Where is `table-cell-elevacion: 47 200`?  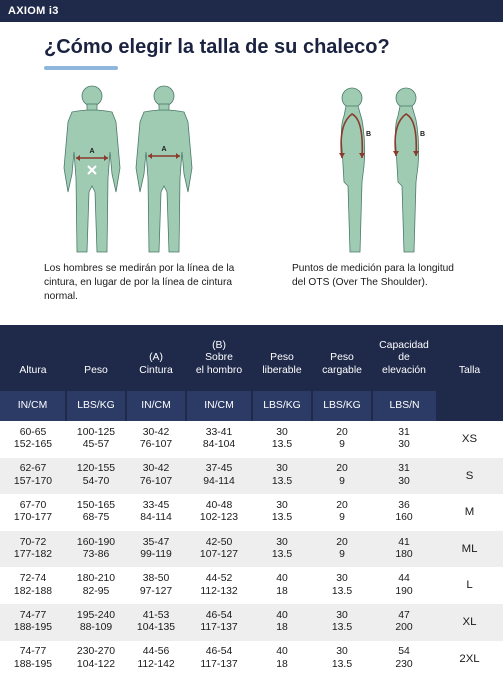 table-cell-elevacion: 47 200 is located at coordinates (404, 622).